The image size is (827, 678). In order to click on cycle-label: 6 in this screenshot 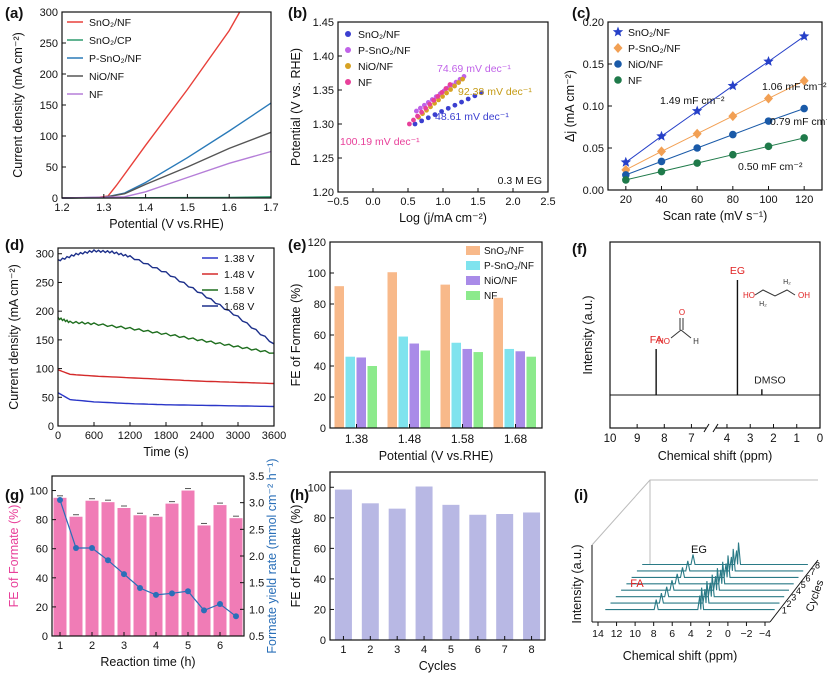, I will do `click(807, 578)`.